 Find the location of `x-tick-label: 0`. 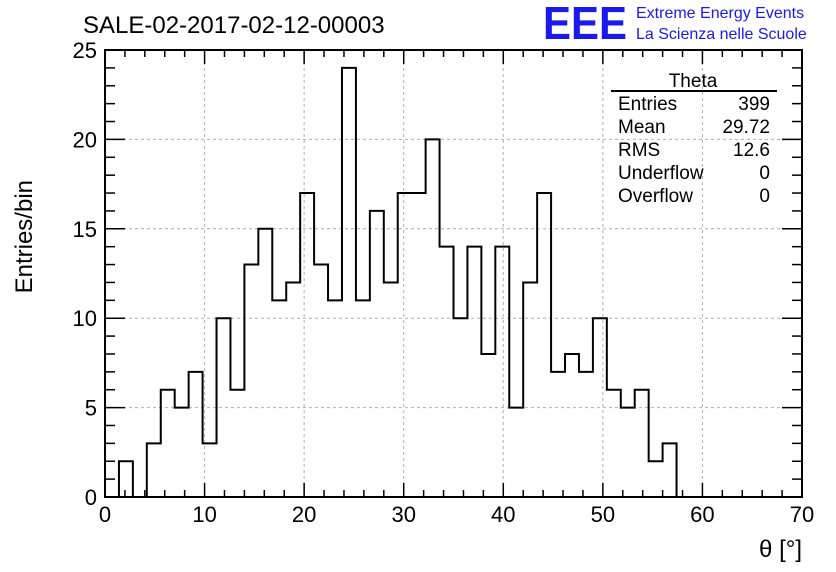

x-tick-label: 0 is located at coordinates (105, 514).